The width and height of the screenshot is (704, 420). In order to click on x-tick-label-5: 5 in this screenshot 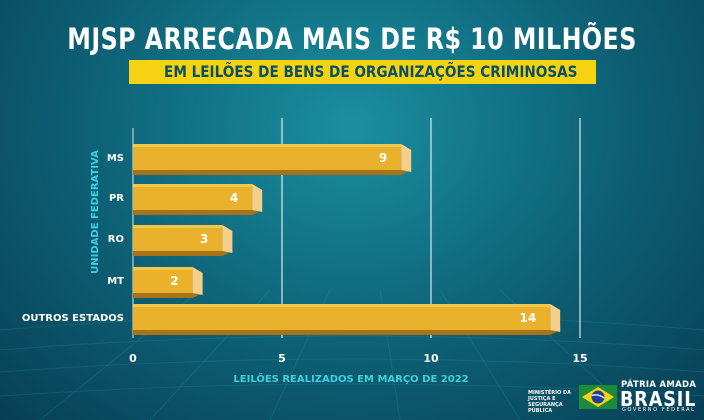, I will do `click(282, 358)`.